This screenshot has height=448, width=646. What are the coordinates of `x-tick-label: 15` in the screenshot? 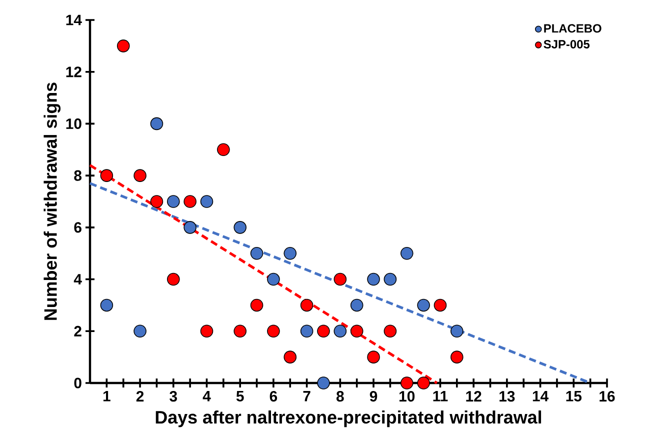 It's located at (574, 396).